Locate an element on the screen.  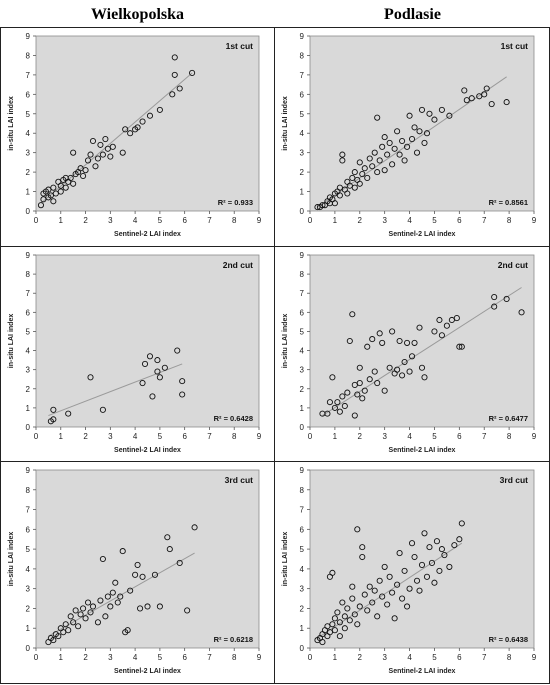
y-tick-label: 4 is located at coordinates (302, 133).